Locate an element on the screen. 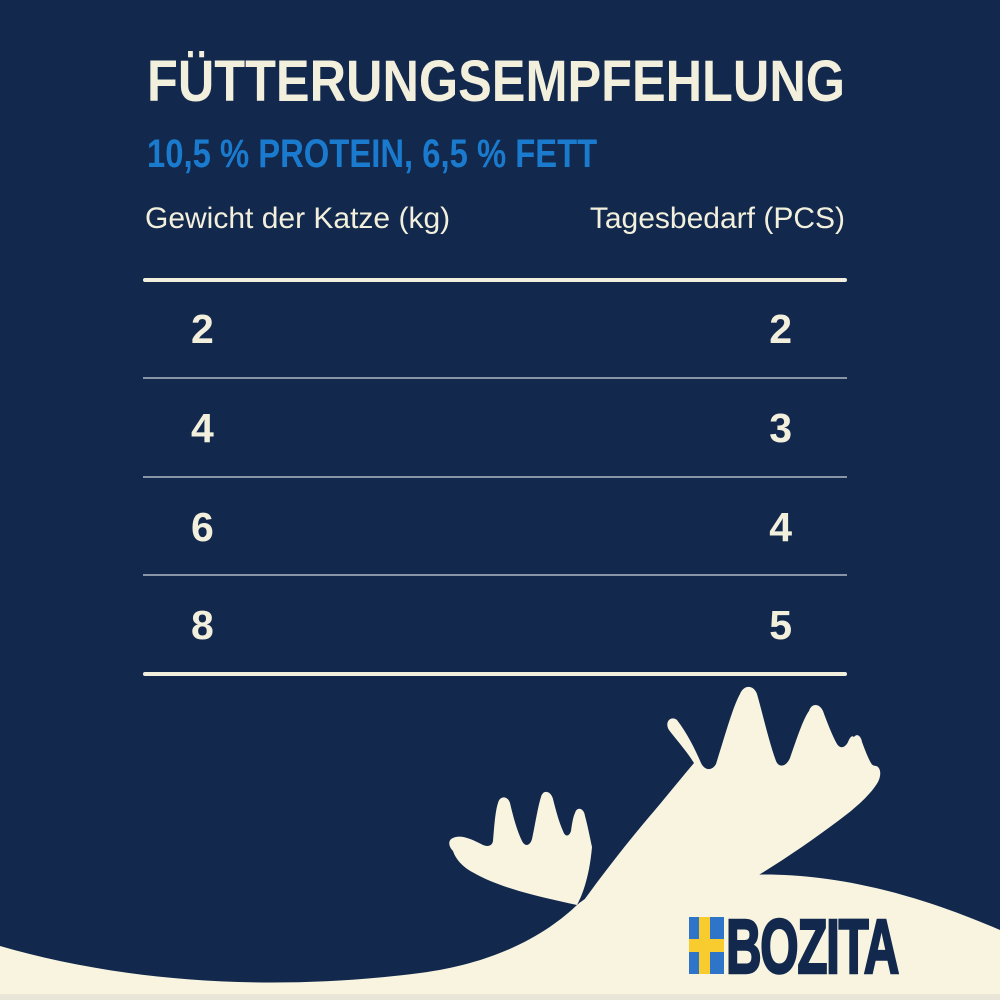 The width and height of the screenshot is (1000, 1000). daily-need-value: 4 is located at coordinates (780, 527).